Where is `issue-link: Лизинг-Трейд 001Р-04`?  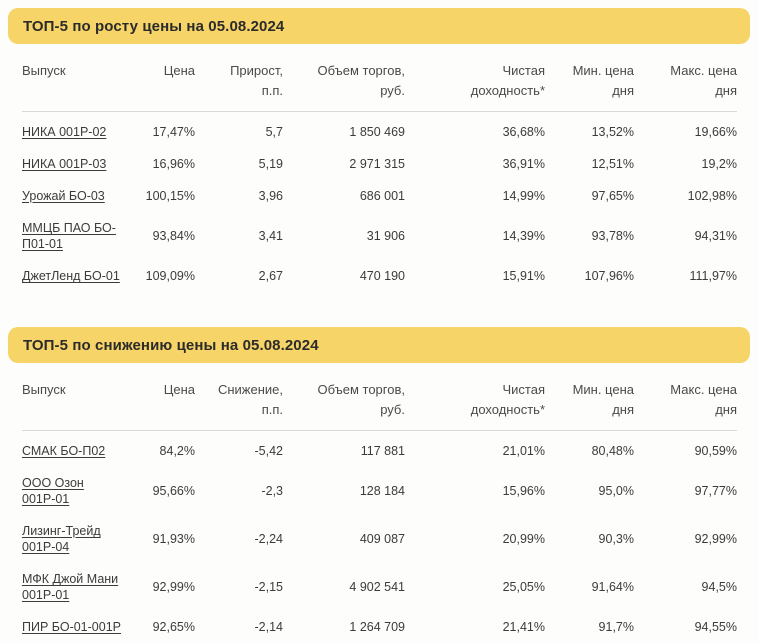
issue-link: Лизинг-Трейд 001Р-04 is located at coordinates (61, 539).